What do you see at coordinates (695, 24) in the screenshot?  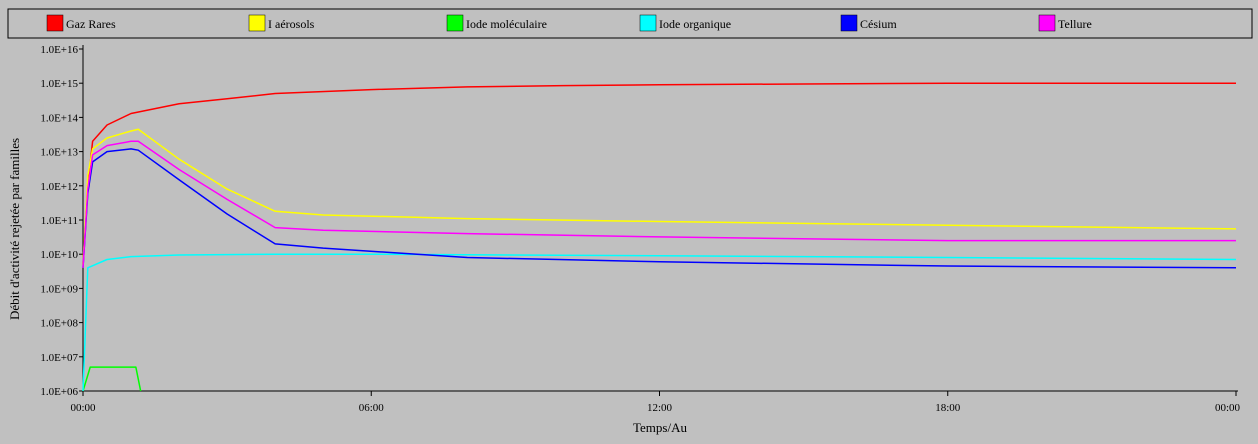 I see `legend-label: Iode organique` at bounding box center [695, 24].